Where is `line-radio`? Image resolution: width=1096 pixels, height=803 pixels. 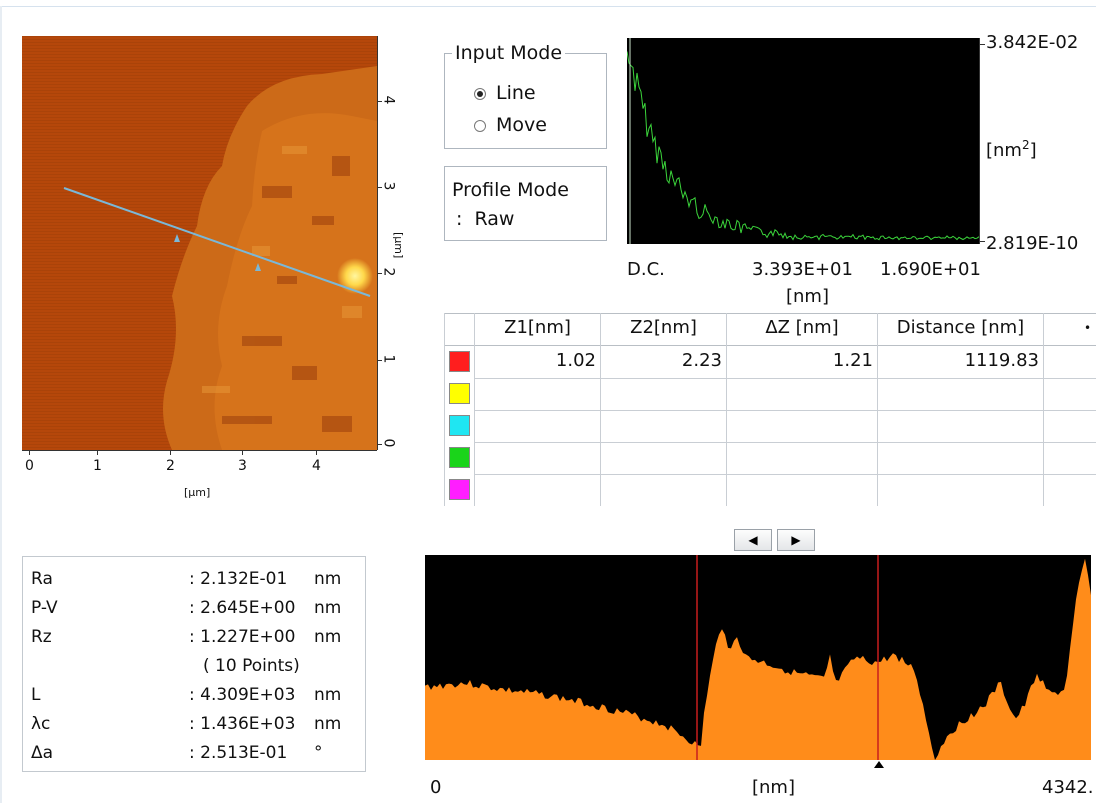
line-radio is located at coordinates (480, 94).